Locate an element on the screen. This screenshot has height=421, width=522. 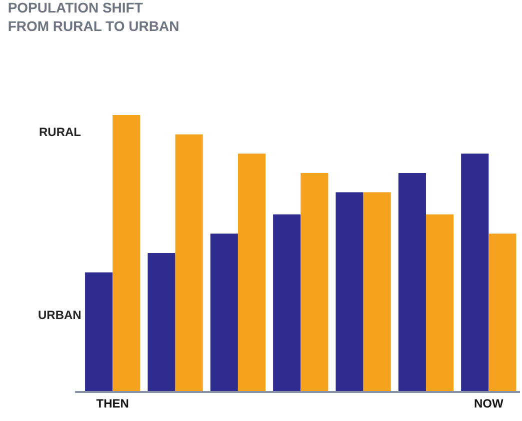
text: RURAL is located at coordinates (60, 132).